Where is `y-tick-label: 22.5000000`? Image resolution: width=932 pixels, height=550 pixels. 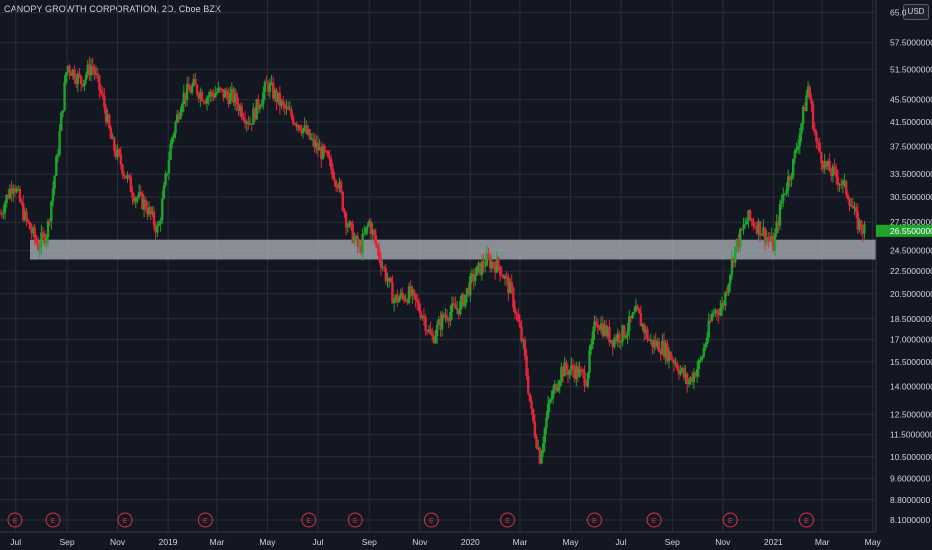
y-tick-label: 22.5000000 is located at coordinates (911, 271).